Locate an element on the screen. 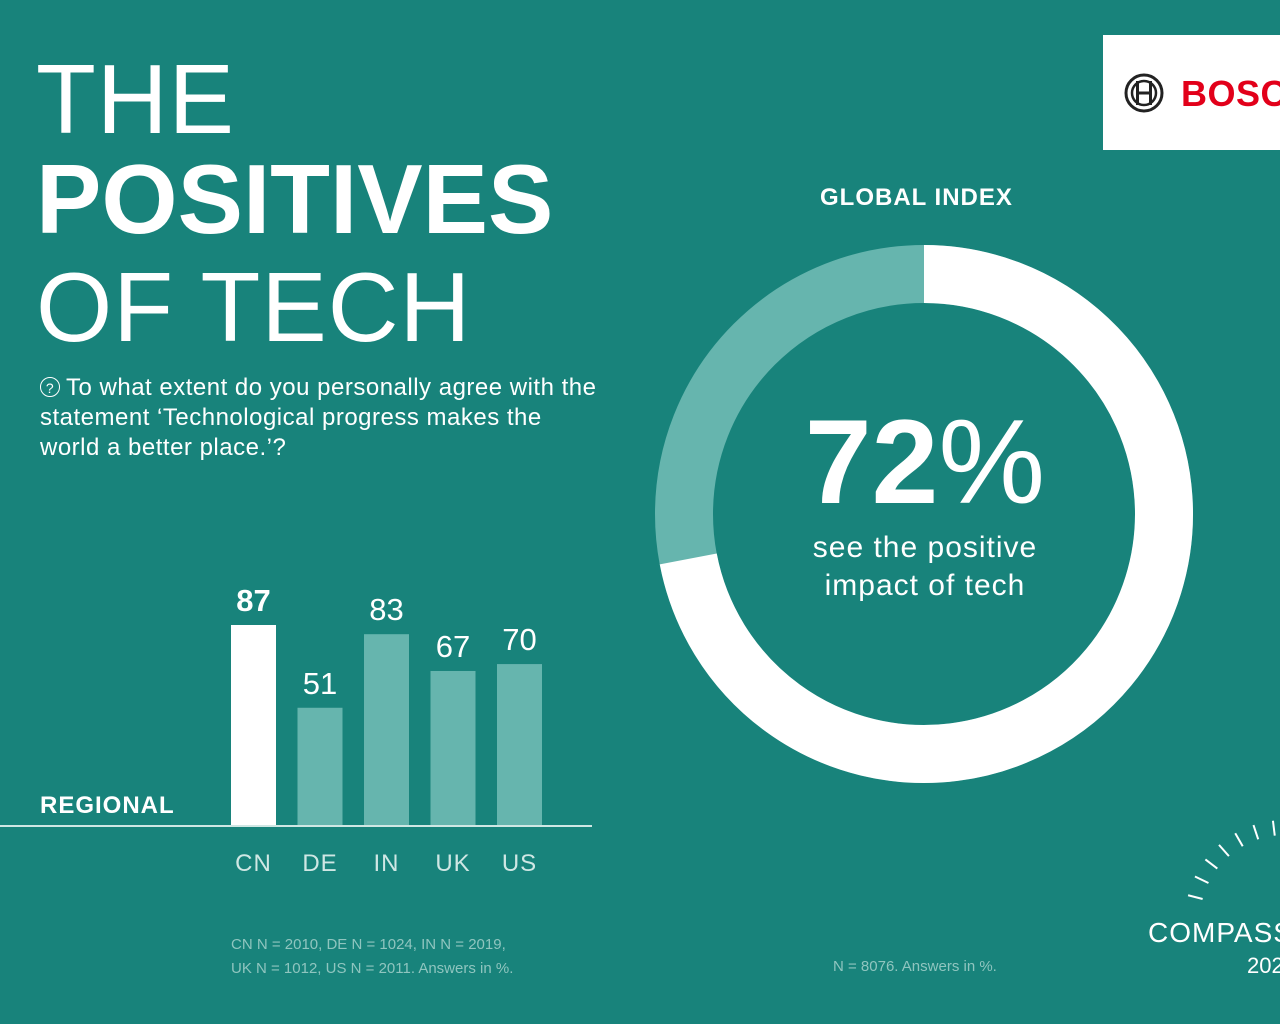 The height and width of the screenshot is (1024, 1280). bar-us is located at coordinates (519, 744).